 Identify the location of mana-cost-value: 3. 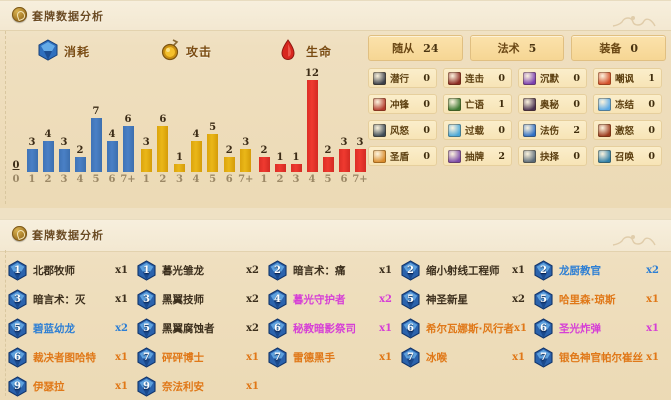
(146, 299).